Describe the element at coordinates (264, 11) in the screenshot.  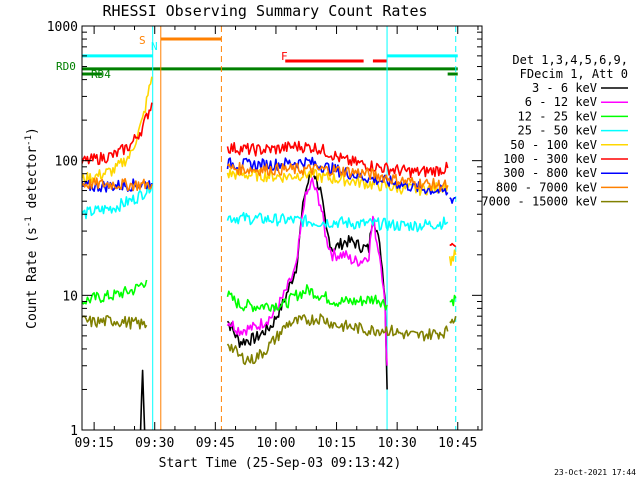
I see `chart-title: RHESSI Observing Summary Count Rates` at that location.